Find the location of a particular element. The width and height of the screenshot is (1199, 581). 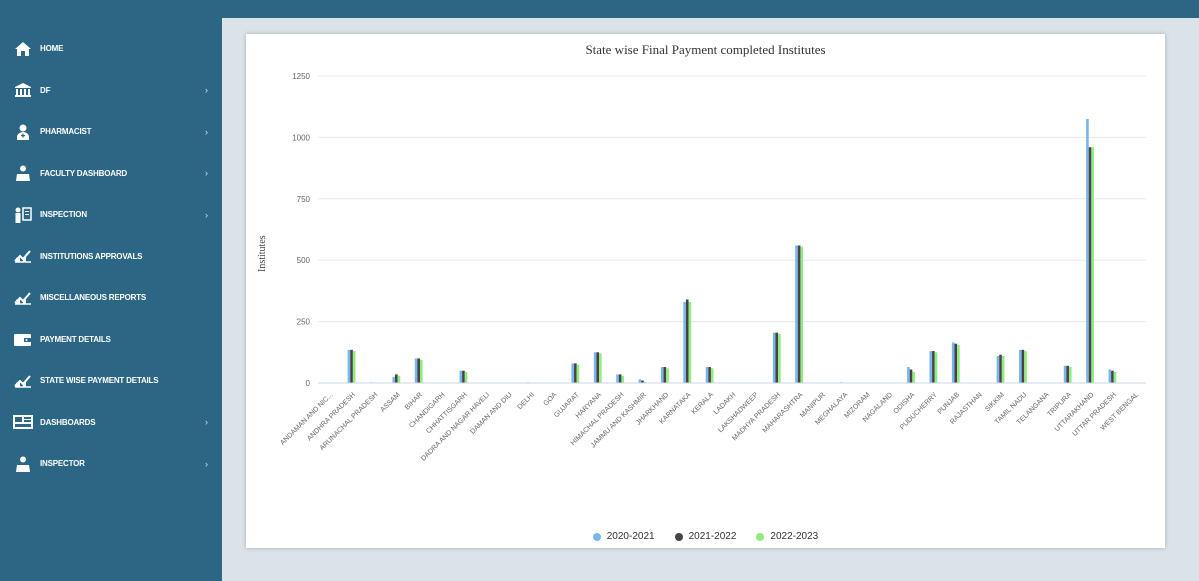

sidebar-item-institutions-approvals: Institutions Approvals is located at coordinates (111, 257).